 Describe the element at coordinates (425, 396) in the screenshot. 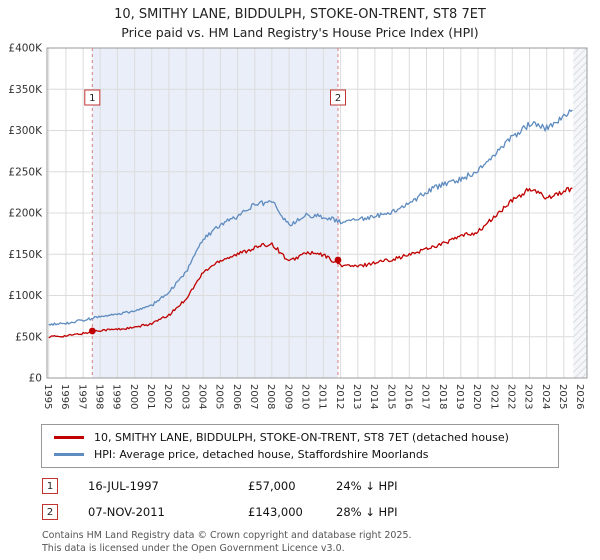

I see `svg-text: 2017` at that location.